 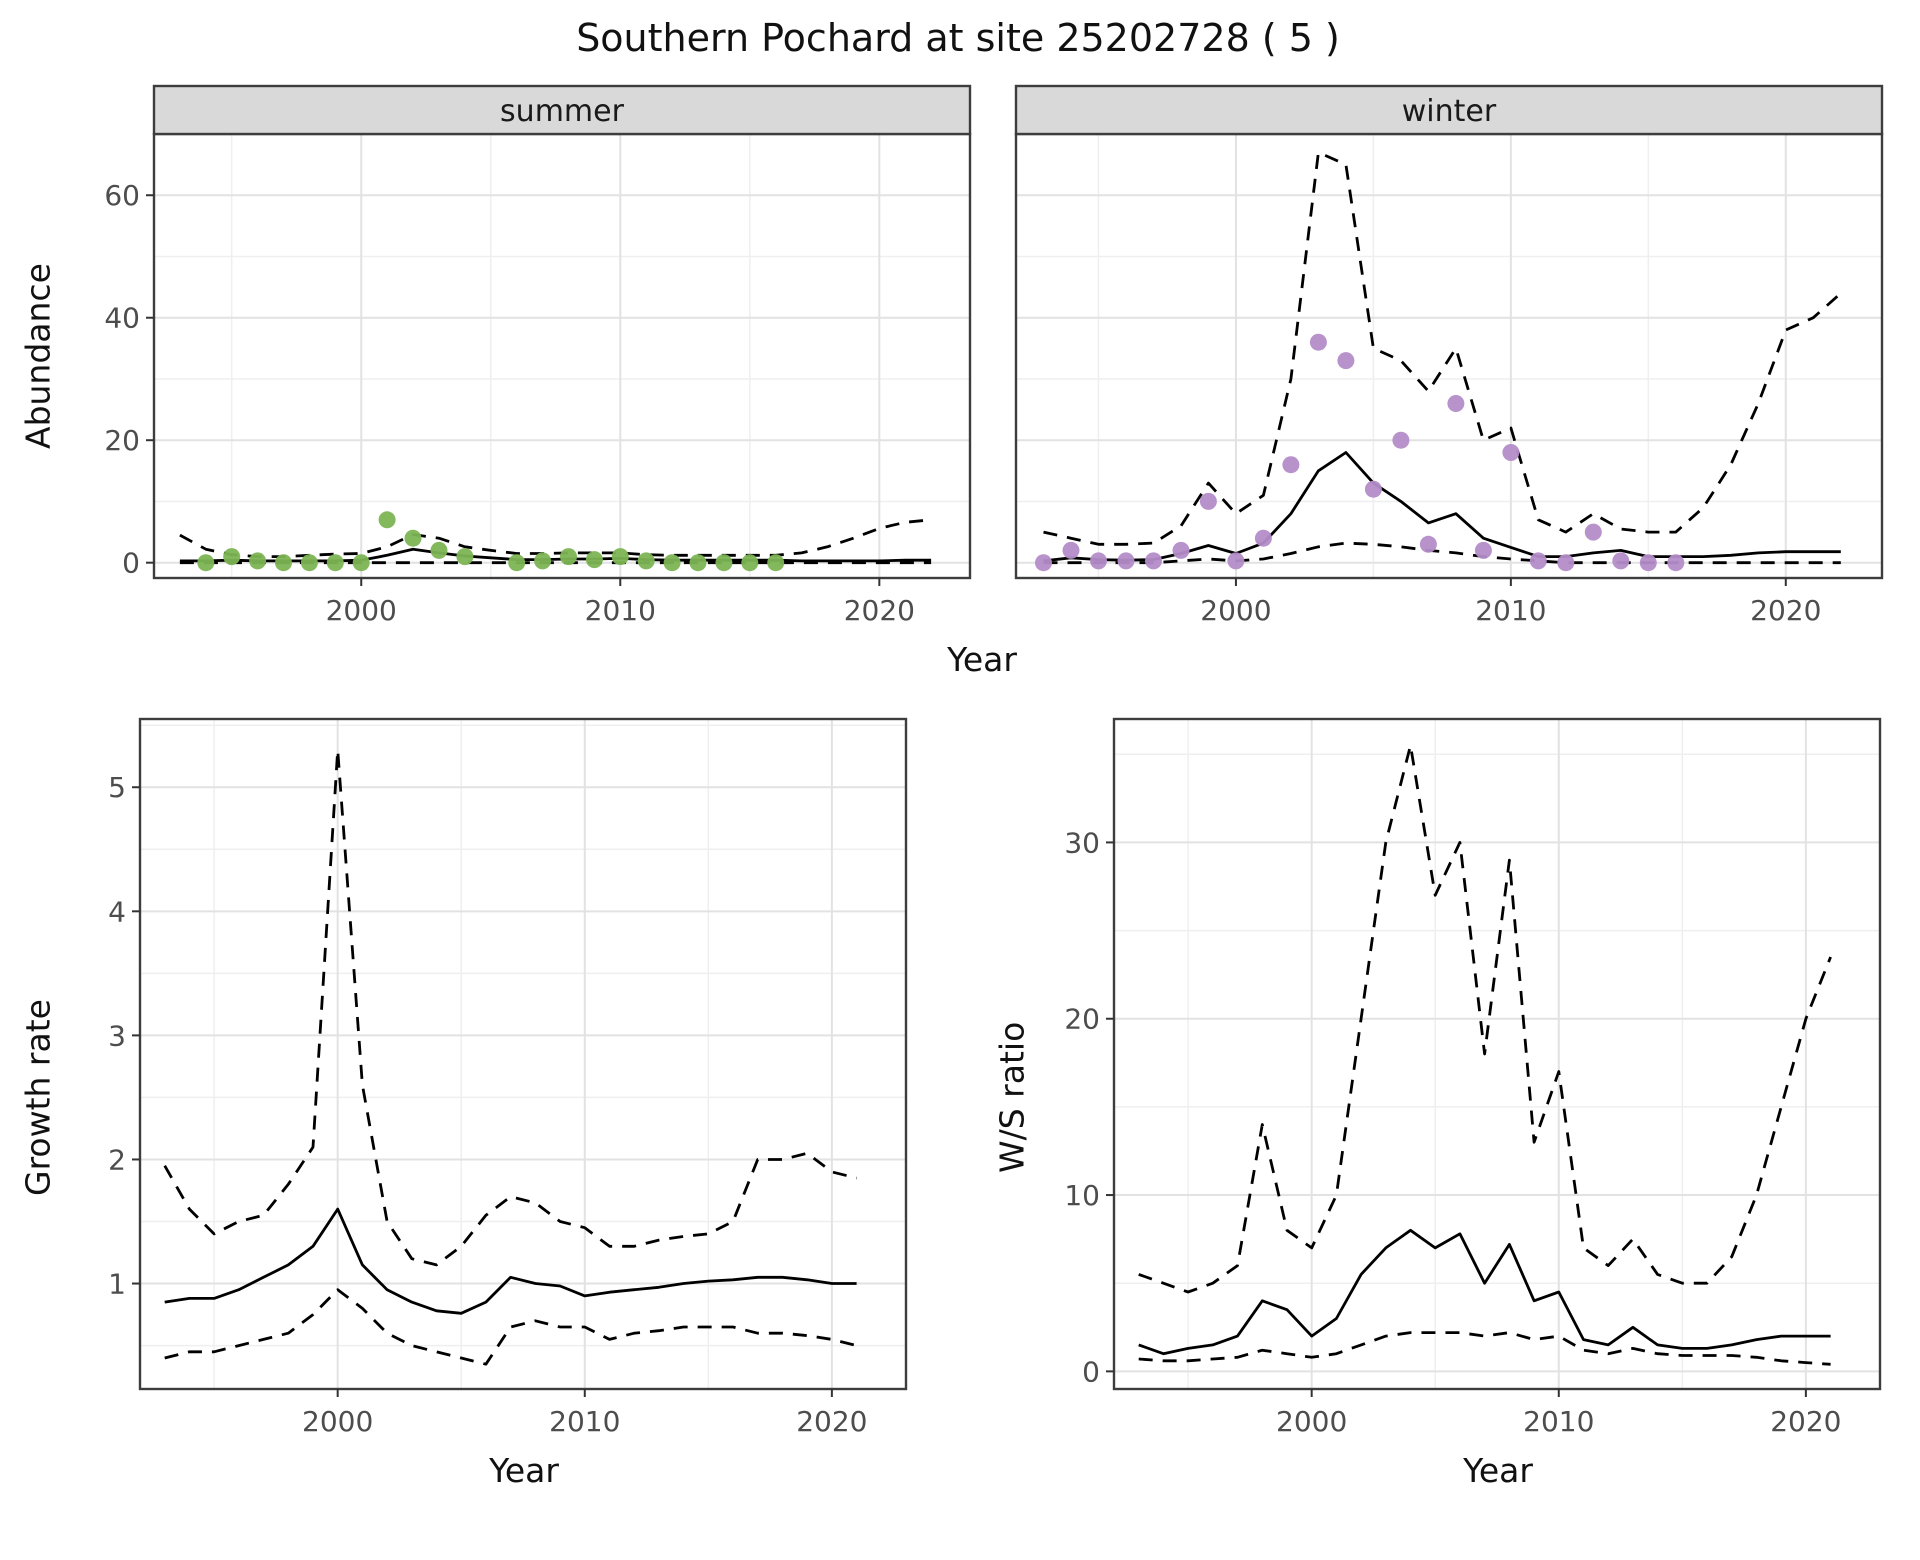 I want to click on growth-rate-y-axis-label: Growth rate, so click(x=38, y=1097).